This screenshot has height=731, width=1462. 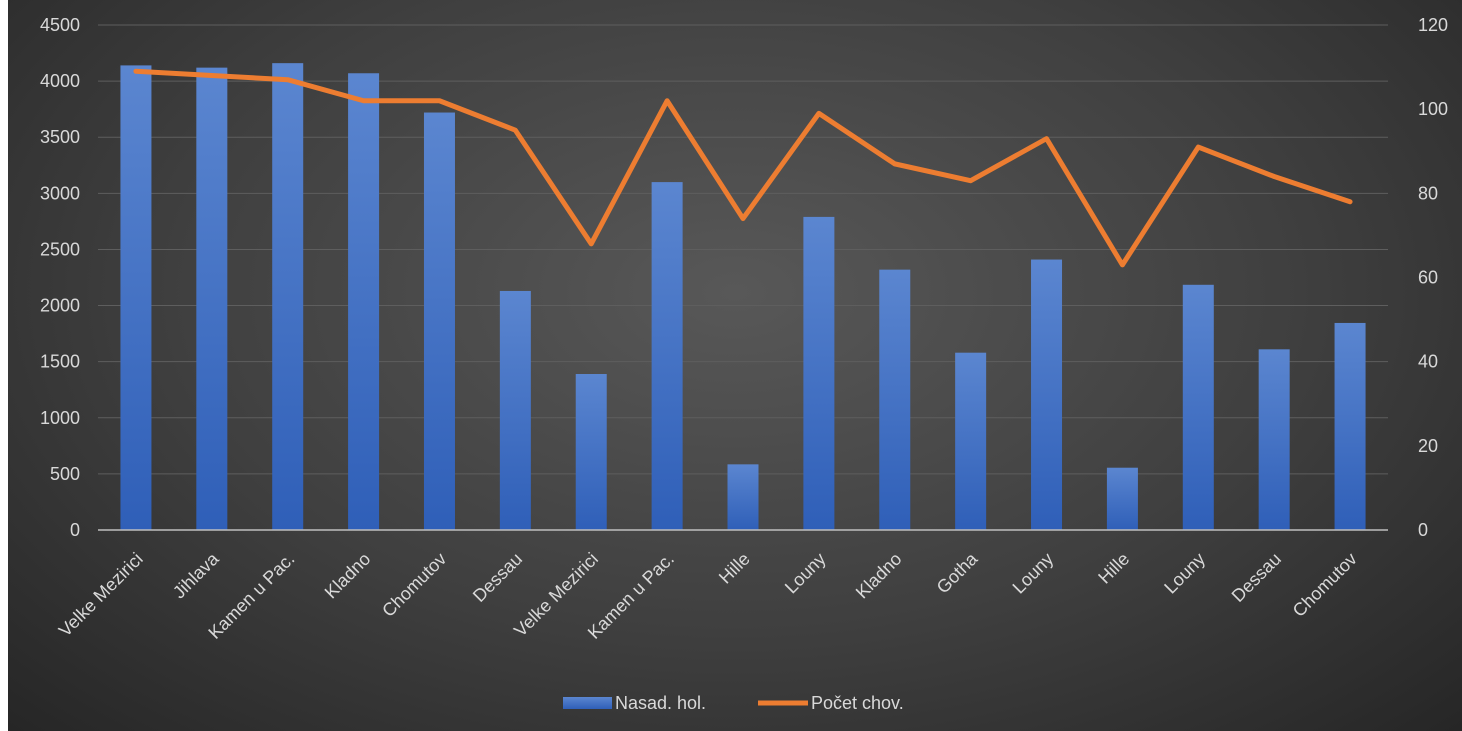 I want to click on right-tick-label: 80, so click(x=1428, y=193).